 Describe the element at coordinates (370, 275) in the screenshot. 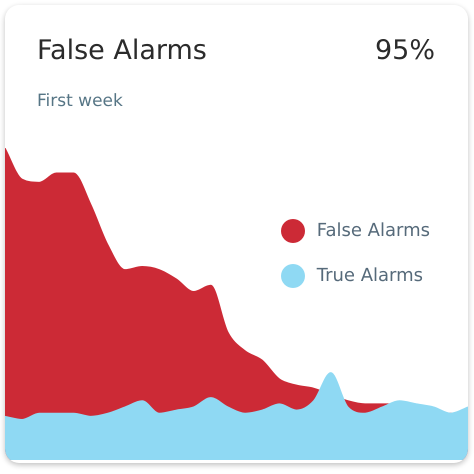

I see `legend-label: True Alarms` at that location.